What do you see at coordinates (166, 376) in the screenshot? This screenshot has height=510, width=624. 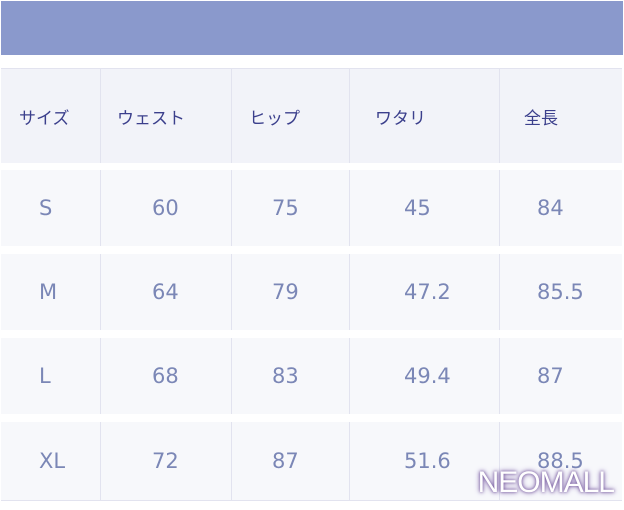 I see `cell-waist: 68` at bounding box center [166, 376].